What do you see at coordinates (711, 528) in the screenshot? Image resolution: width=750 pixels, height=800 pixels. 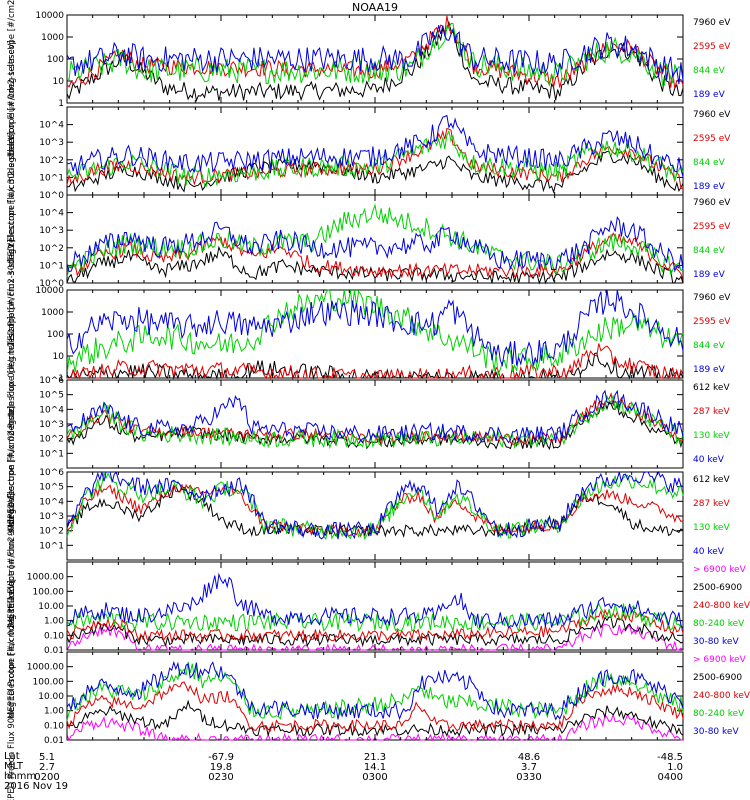 I see `legend-entry: 130 keV` at bounding box center [711, 528].